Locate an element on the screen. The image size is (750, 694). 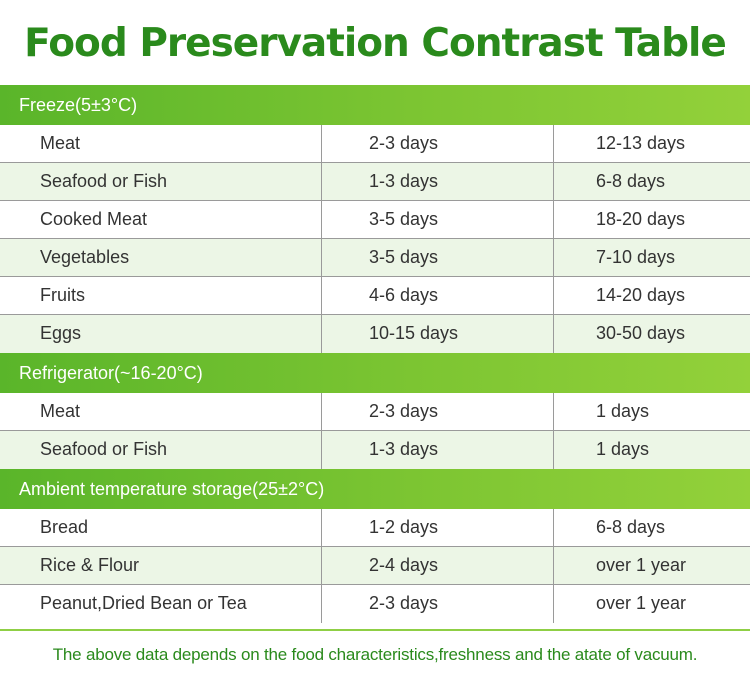
duration-cell: 18-20 days is located at coordinates (641, 219).